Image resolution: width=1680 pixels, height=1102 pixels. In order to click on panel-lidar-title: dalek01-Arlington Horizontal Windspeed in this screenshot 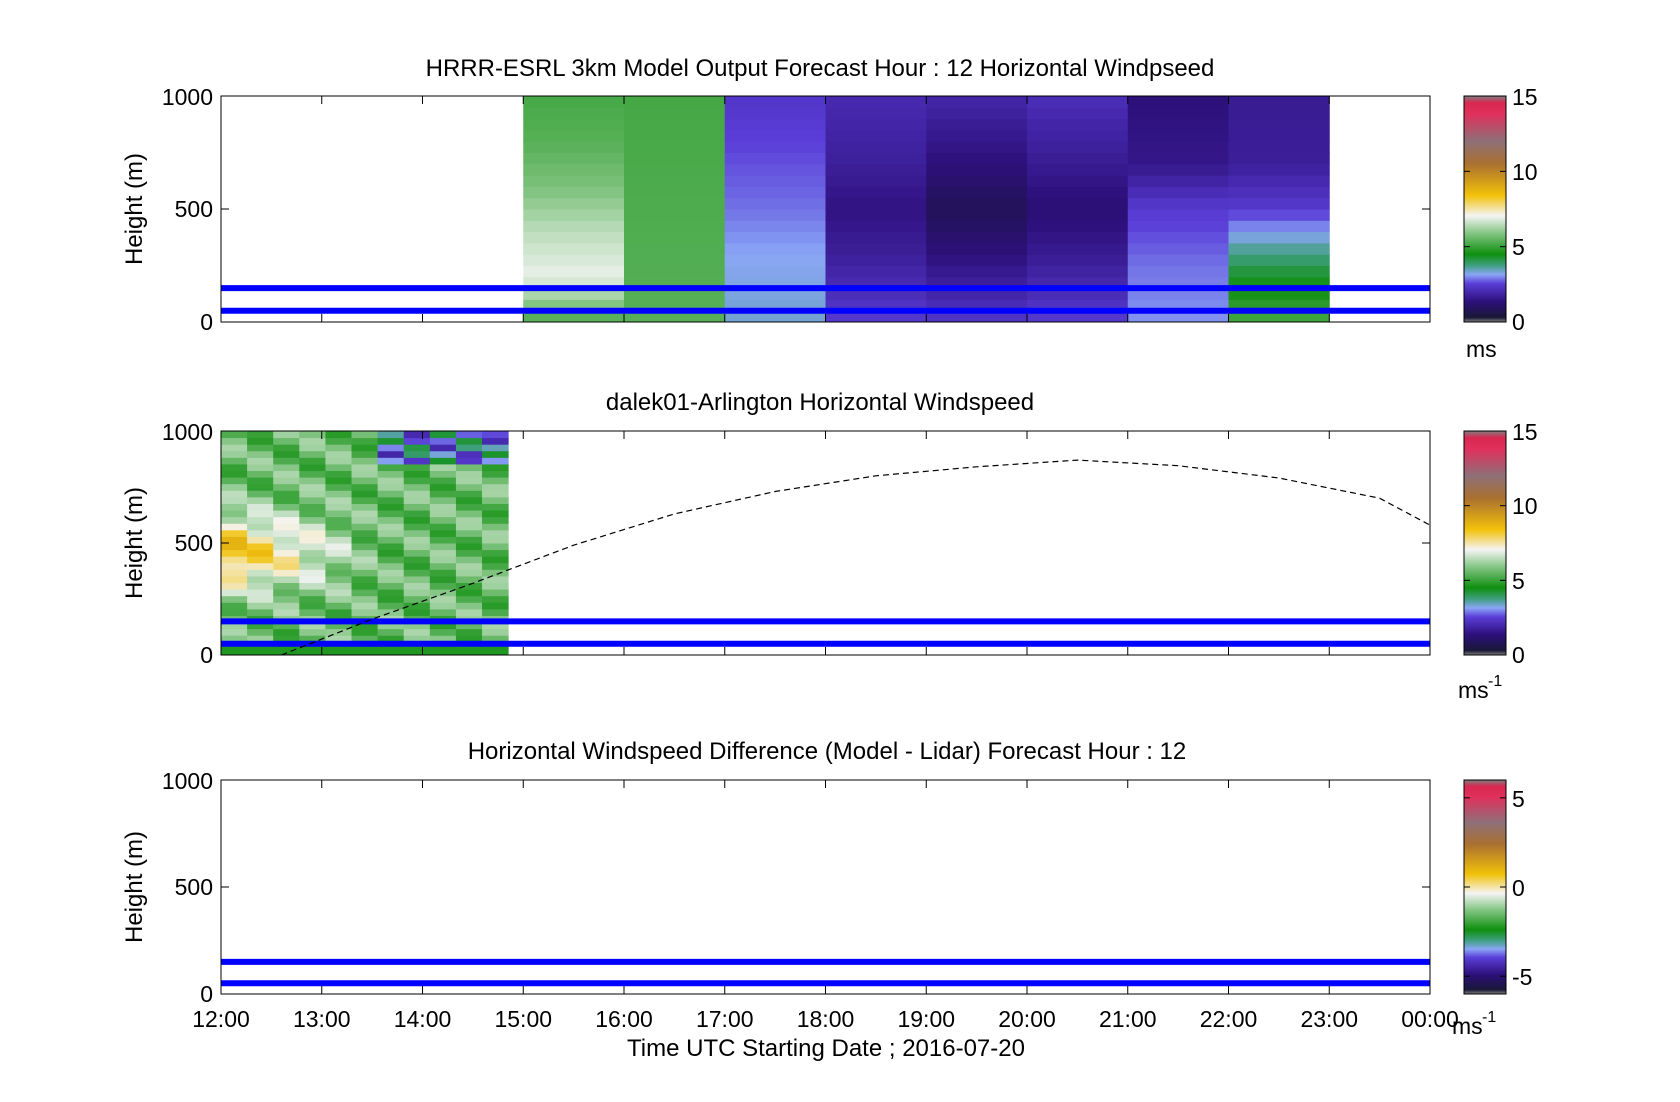, I will do `click(820, 402)`.